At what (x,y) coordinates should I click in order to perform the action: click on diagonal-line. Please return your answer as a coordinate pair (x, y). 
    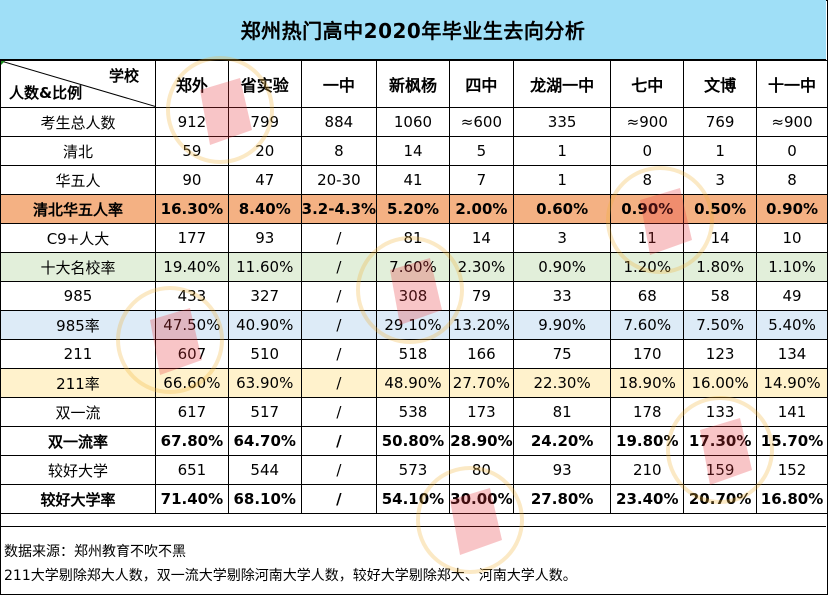
    Looking at the image, I should click on (78, 84).